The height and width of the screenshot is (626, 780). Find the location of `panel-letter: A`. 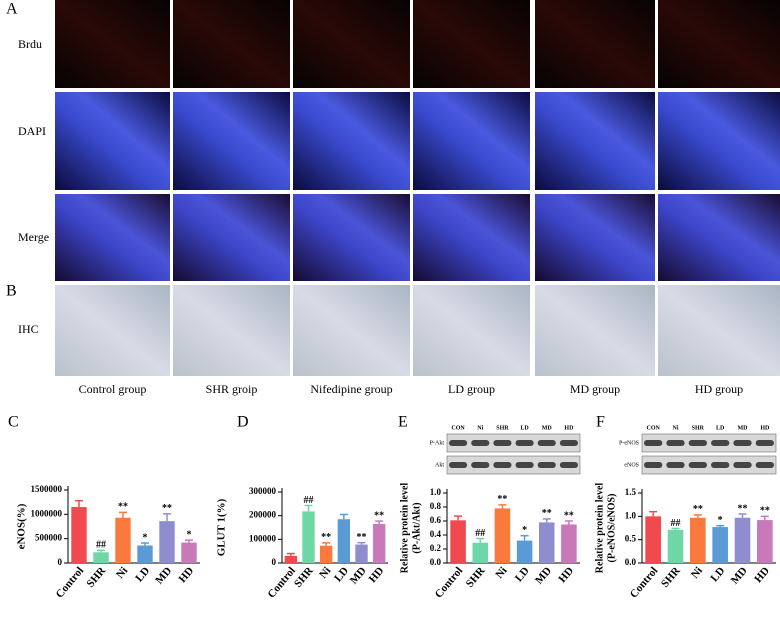

panel-letter: A is located at coordinates (12, 9).